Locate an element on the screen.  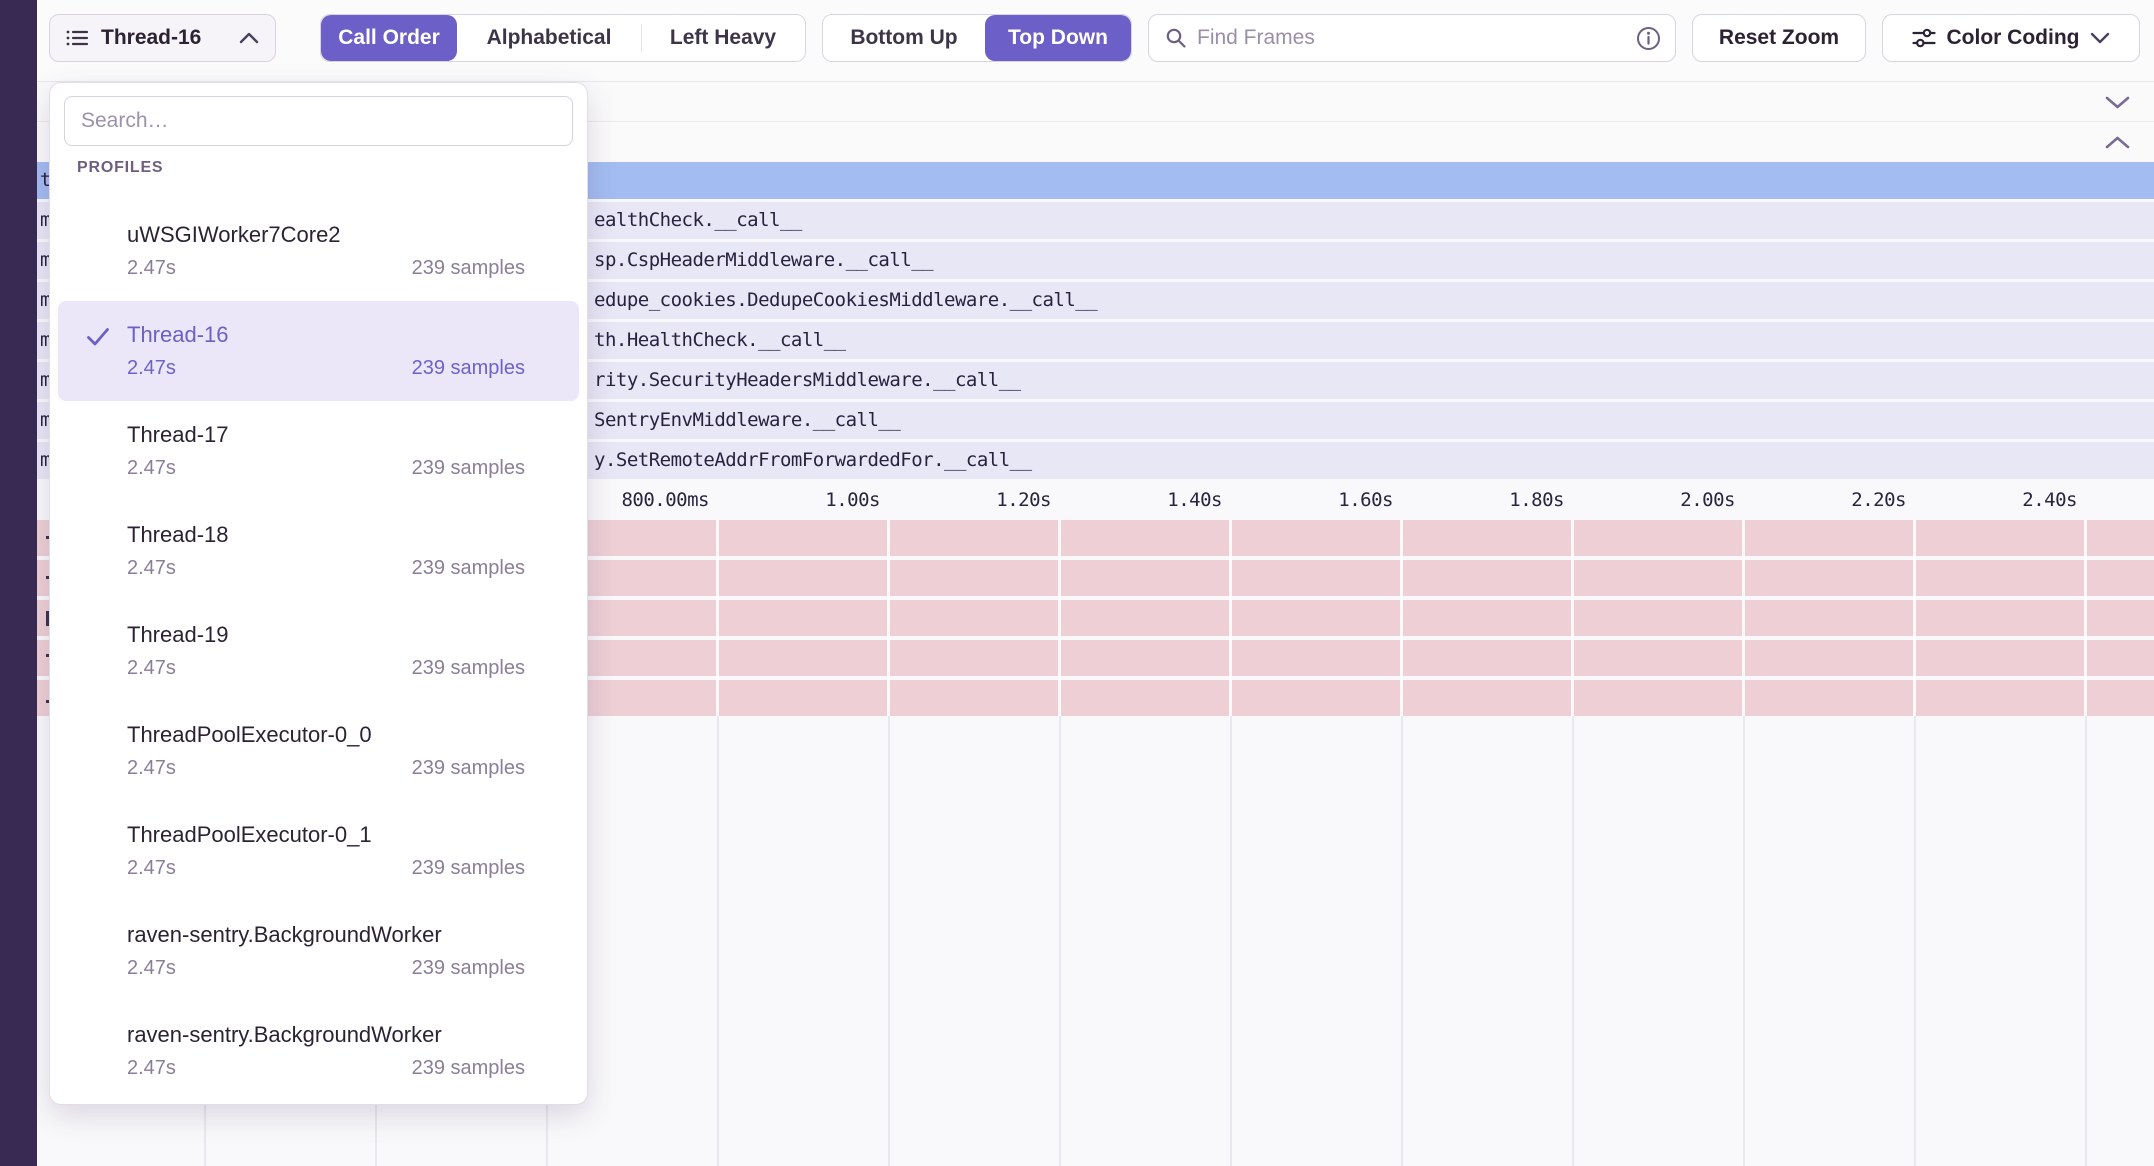
dropdown-search-input is located at coordinates (318, 121).